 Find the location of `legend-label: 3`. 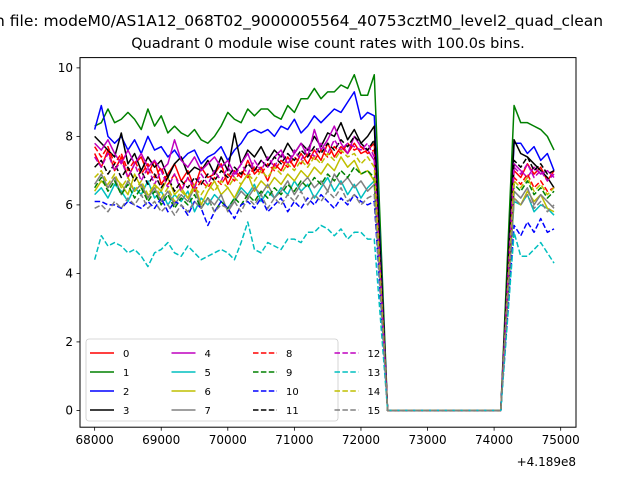

legend-label: 3 is located at coordinates (126, 411).